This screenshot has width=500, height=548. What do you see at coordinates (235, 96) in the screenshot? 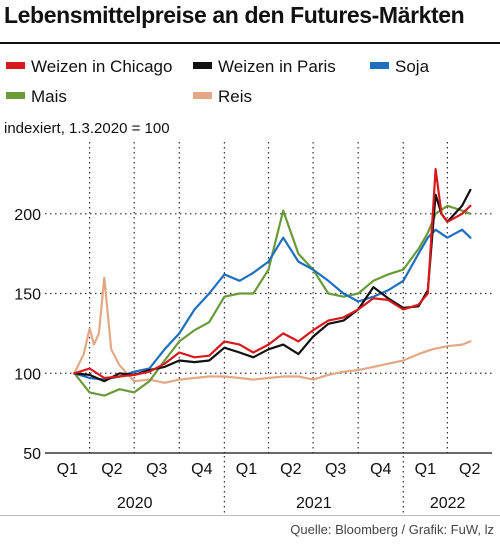
I see `legend-label: Reis` at bounding box center [235, 96].